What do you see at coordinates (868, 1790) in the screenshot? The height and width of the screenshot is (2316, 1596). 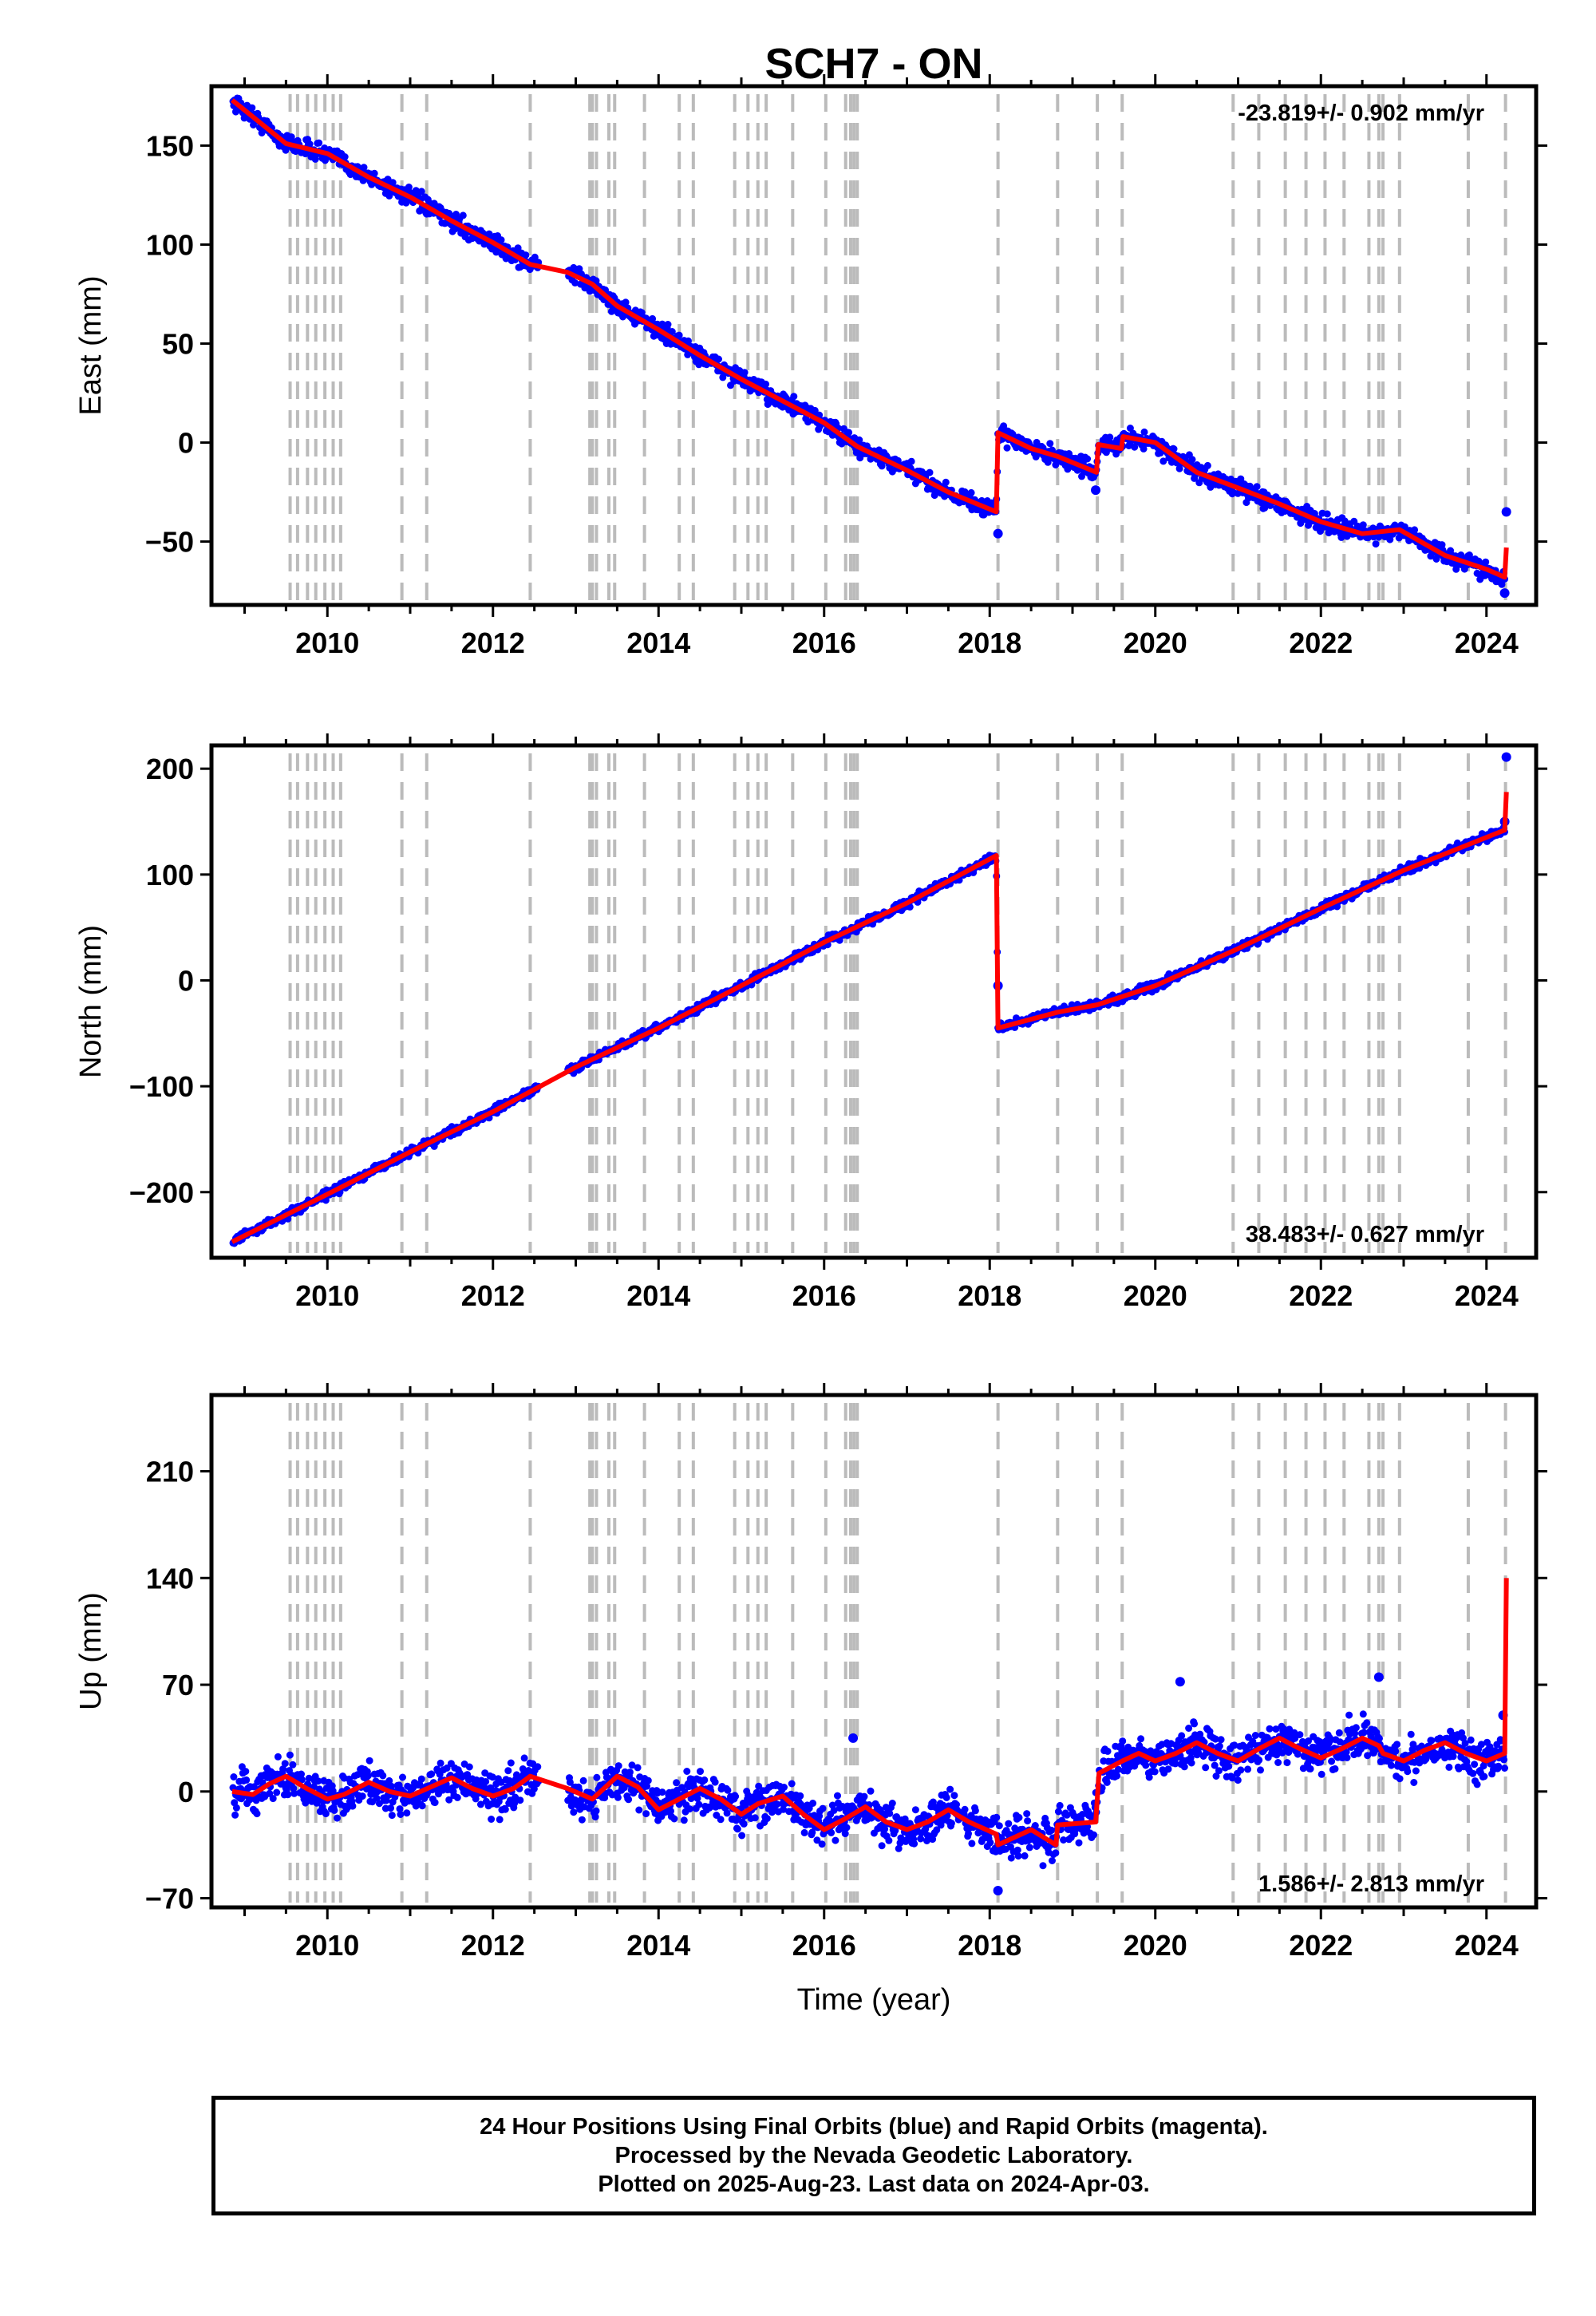 I see `up-data-cloud` at bounding box center [868, 1790].